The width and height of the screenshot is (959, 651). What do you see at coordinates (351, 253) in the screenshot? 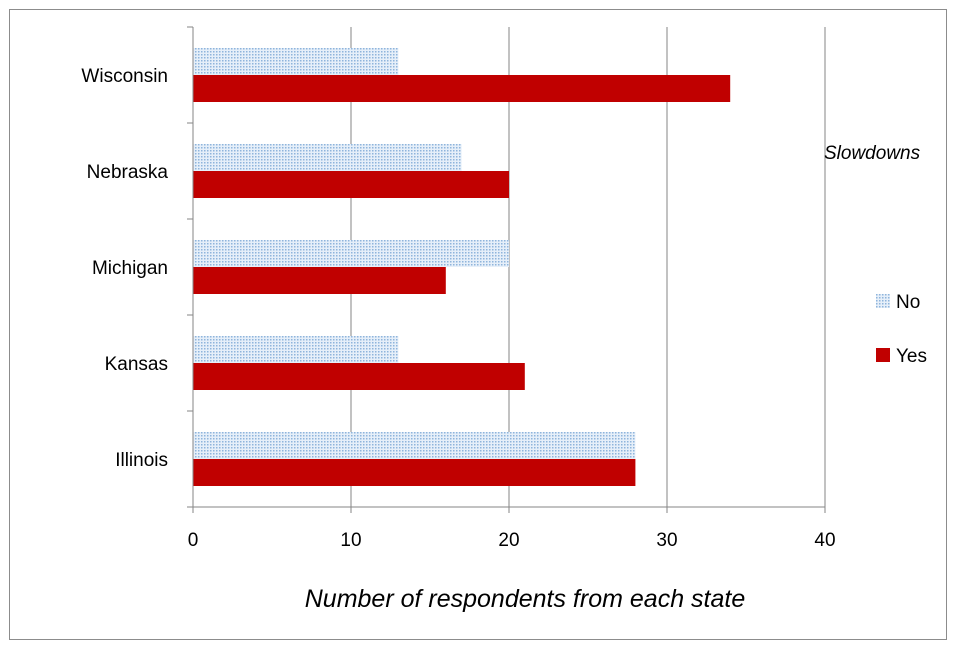
I see `bar-no-michigan` at bounding box center [351, 253].